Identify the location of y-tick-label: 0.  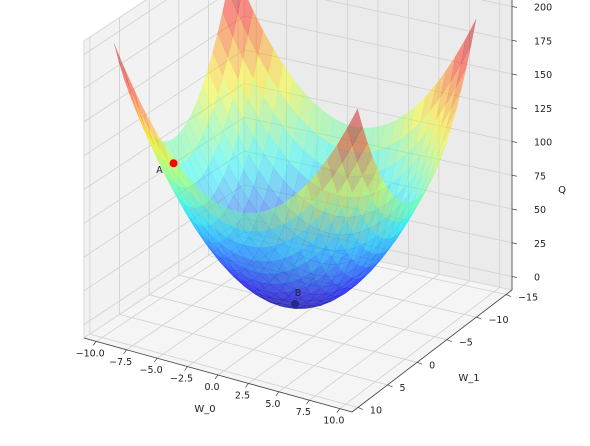
(432, 365).